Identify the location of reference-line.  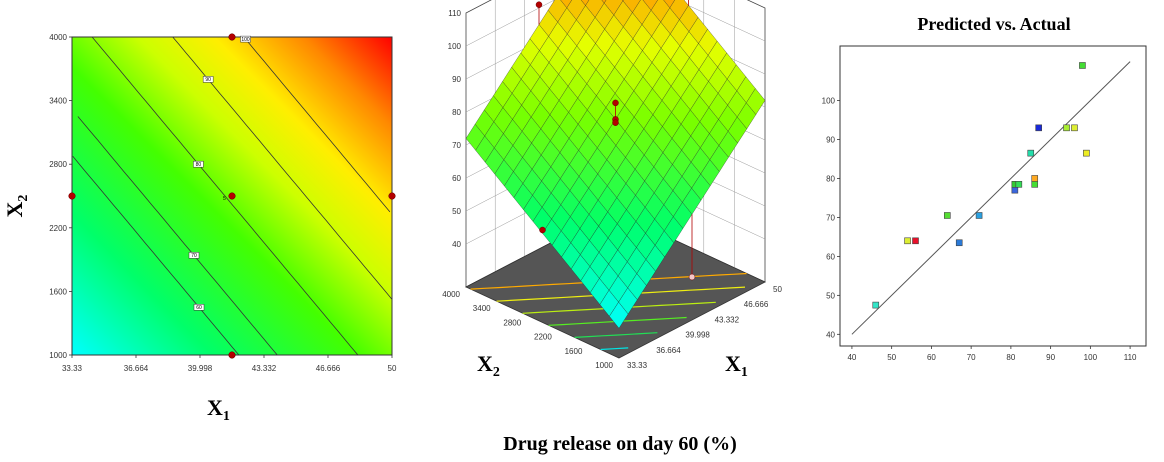
(991, 198).